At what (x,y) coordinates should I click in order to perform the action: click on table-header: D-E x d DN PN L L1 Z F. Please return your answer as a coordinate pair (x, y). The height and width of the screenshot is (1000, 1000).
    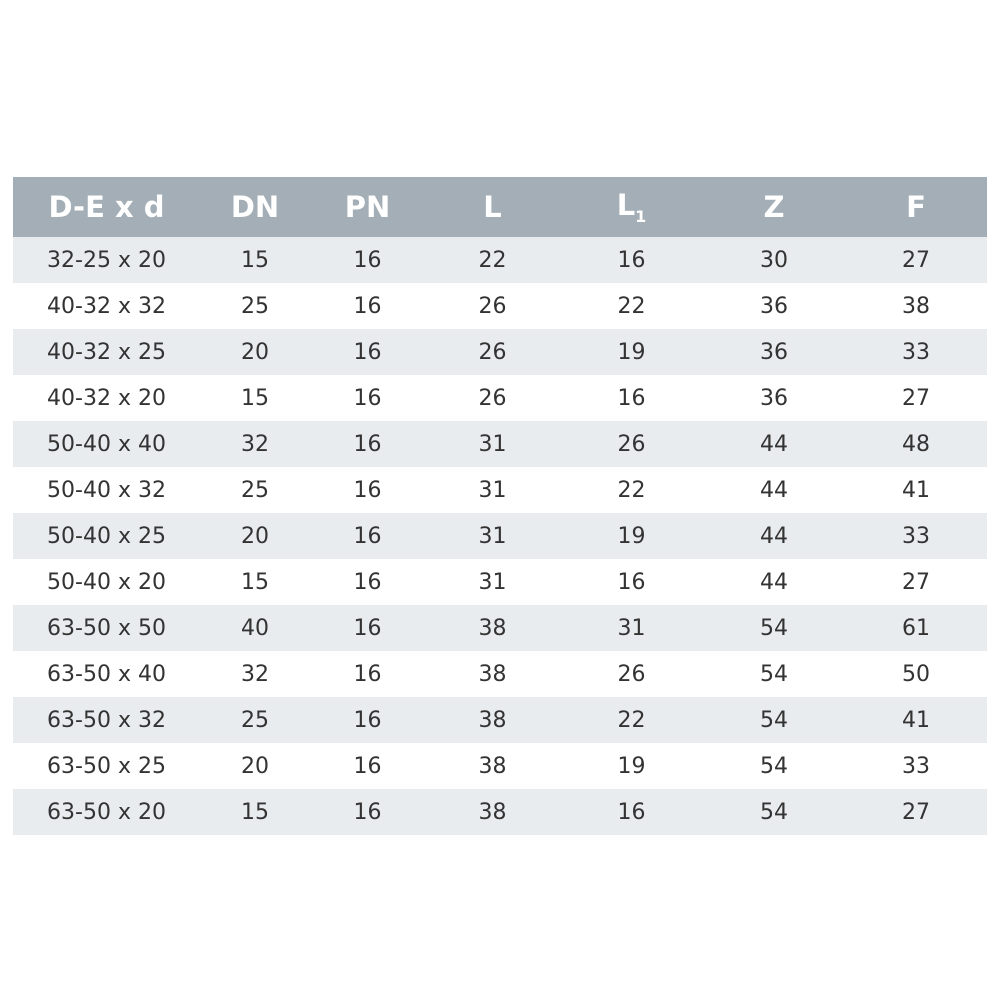
    Looking at the image, I should click on (500, 207).